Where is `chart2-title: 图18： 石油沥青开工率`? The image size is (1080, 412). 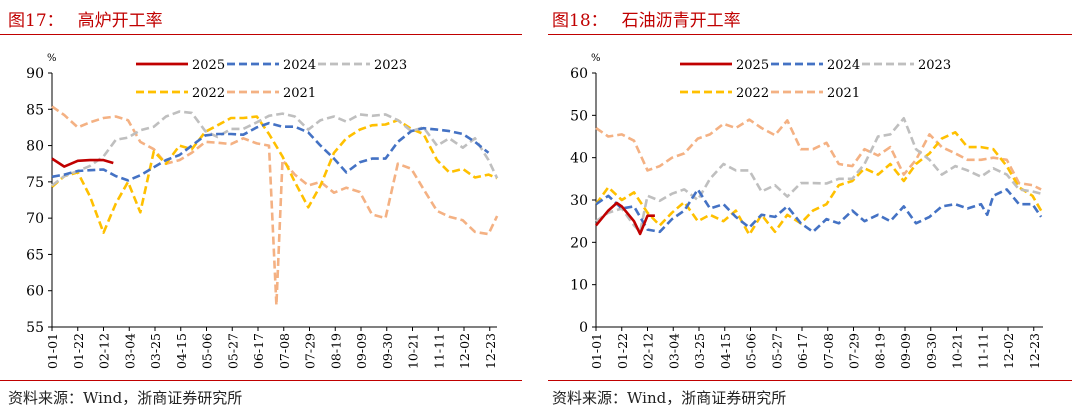
chart2-title: 图18： 石油沥青开工率 is located at coordinates (646, 18).